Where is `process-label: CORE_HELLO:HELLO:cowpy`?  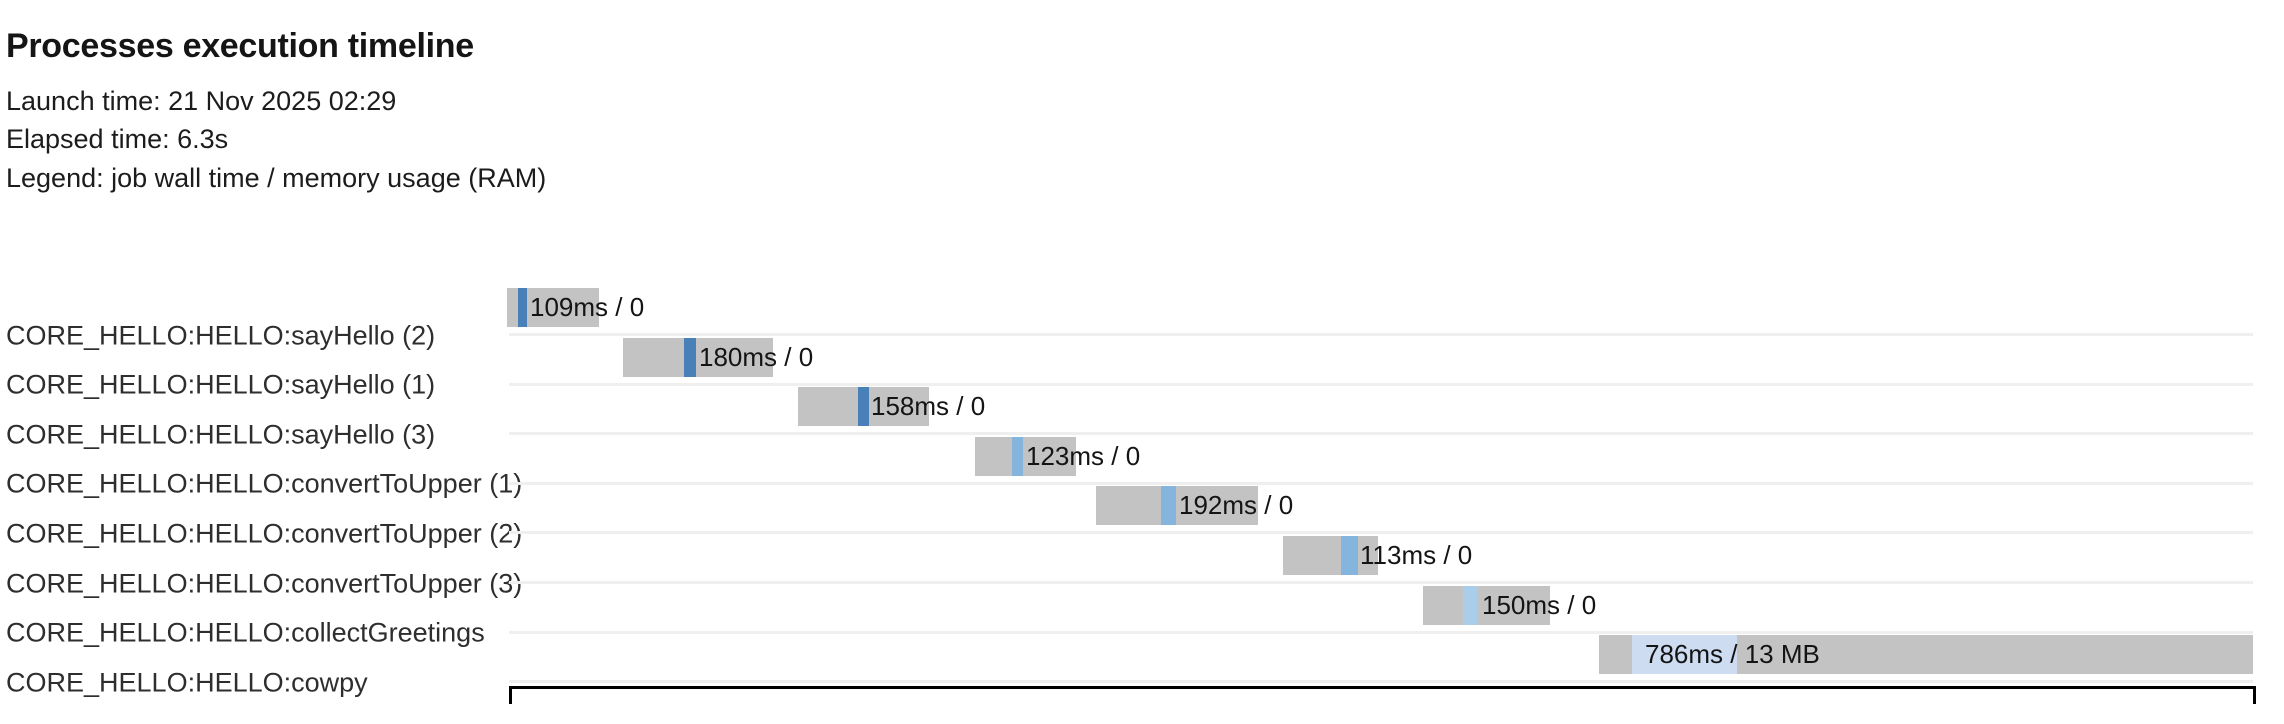 process-label: CORE_HELLO:HELLO:cowpy is located at coordinates (187, 682).